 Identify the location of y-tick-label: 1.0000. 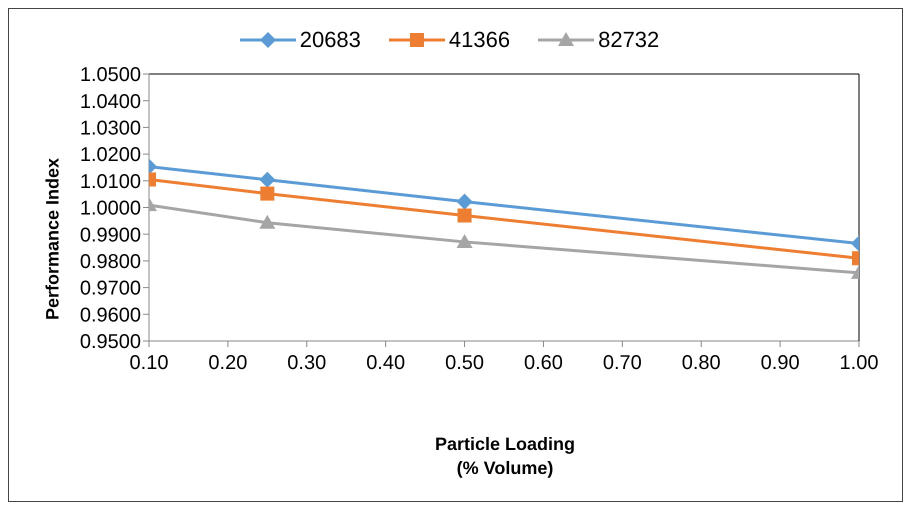
(110, 209).